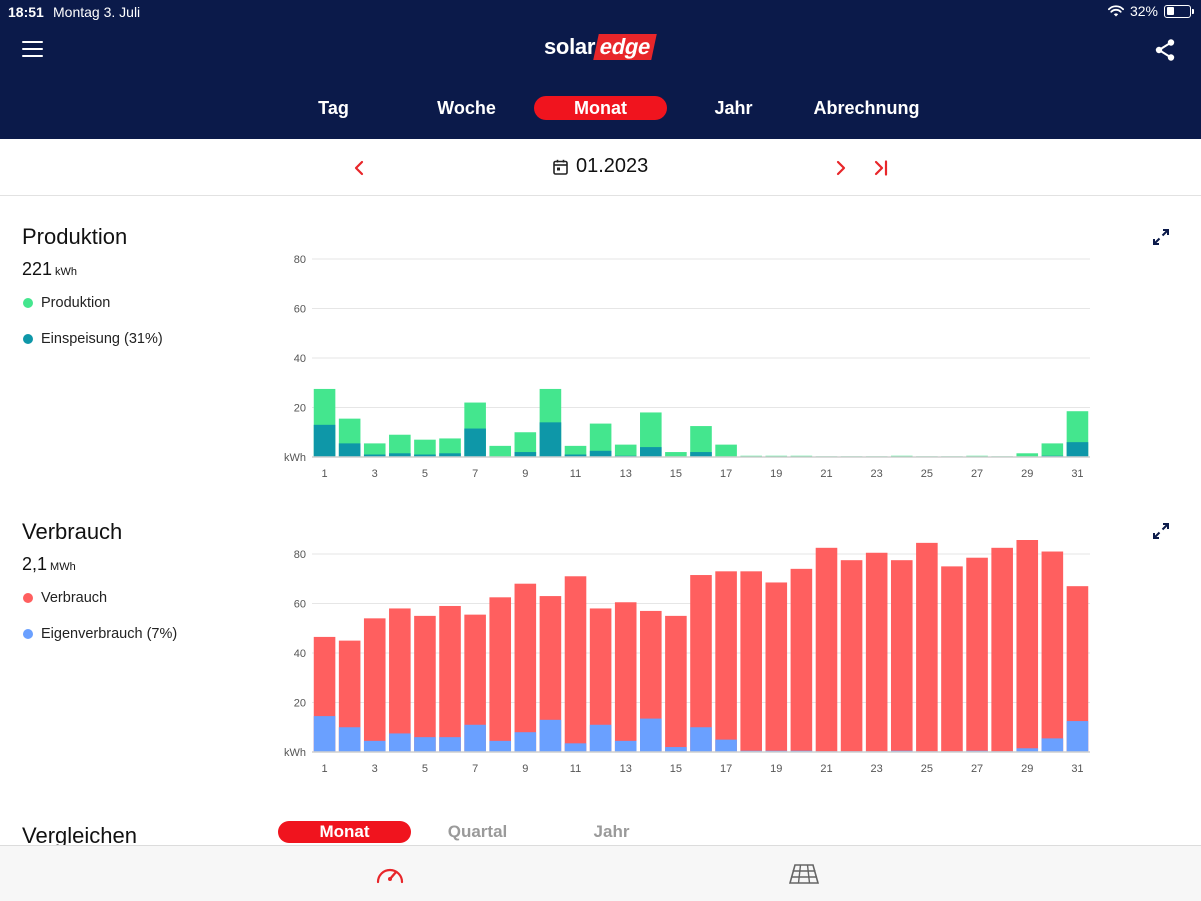 Image resolution: width=1201 pixels, height=901 pixels. Describe the element at coordinates (102, 339) in the screenshot. I see `legend-label: Einspeisung (31%)` at that location.